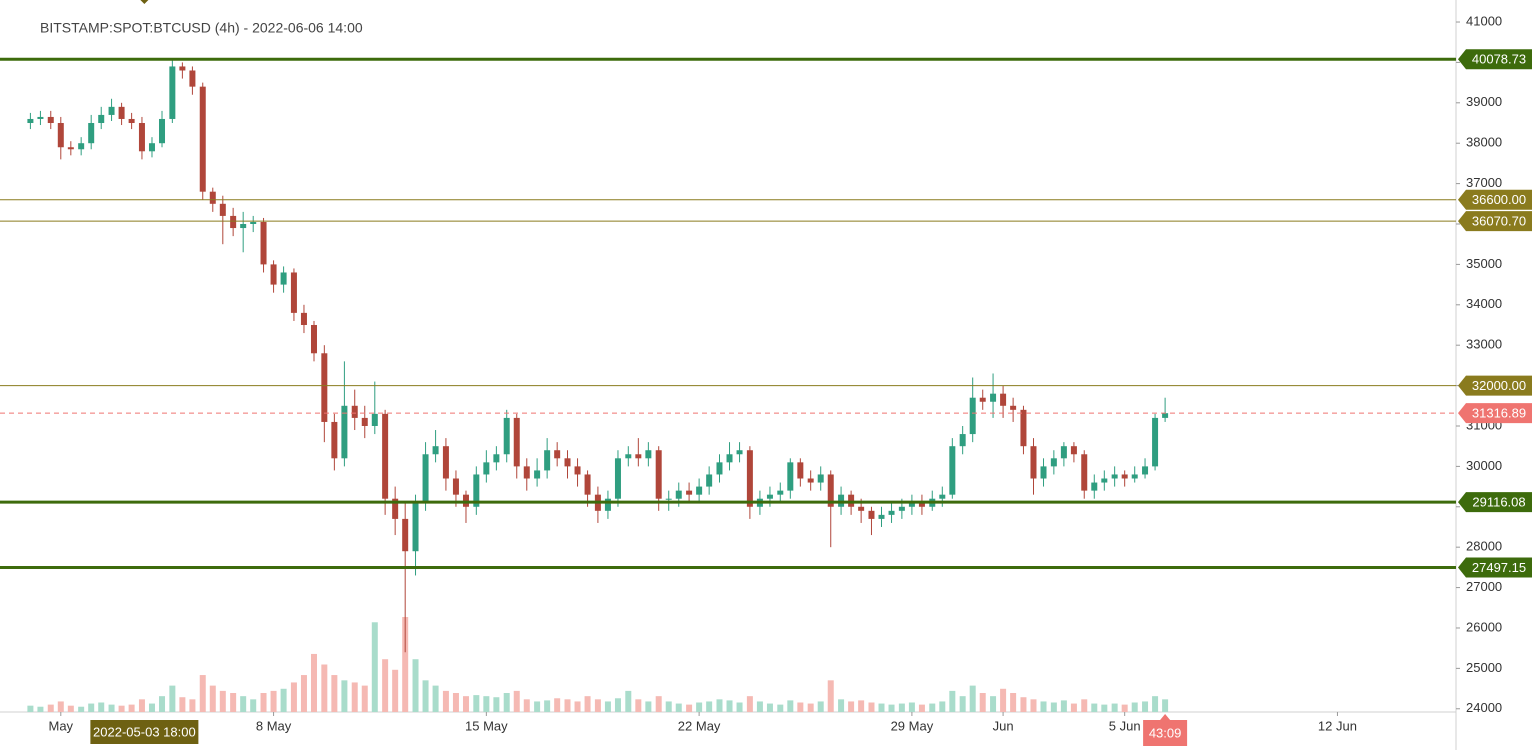 This screenshot has width=1536, height=750. What do you see at coordinates (1484, 344) in the screenshot?
I see `y-tick-label: 33000` at bounding box center [1484, 344].